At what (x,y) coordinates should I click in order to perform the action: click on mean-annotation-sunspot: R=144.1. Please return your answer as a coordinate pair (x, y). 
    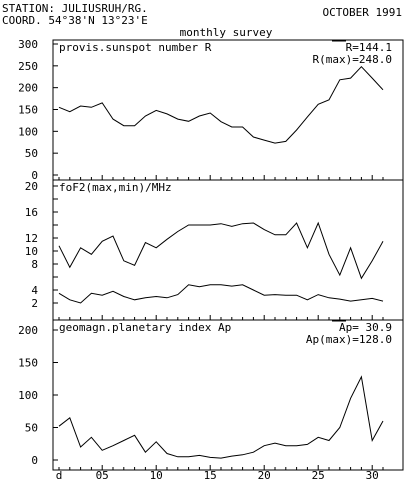
    Looking at the image, I should click on (369, 47).